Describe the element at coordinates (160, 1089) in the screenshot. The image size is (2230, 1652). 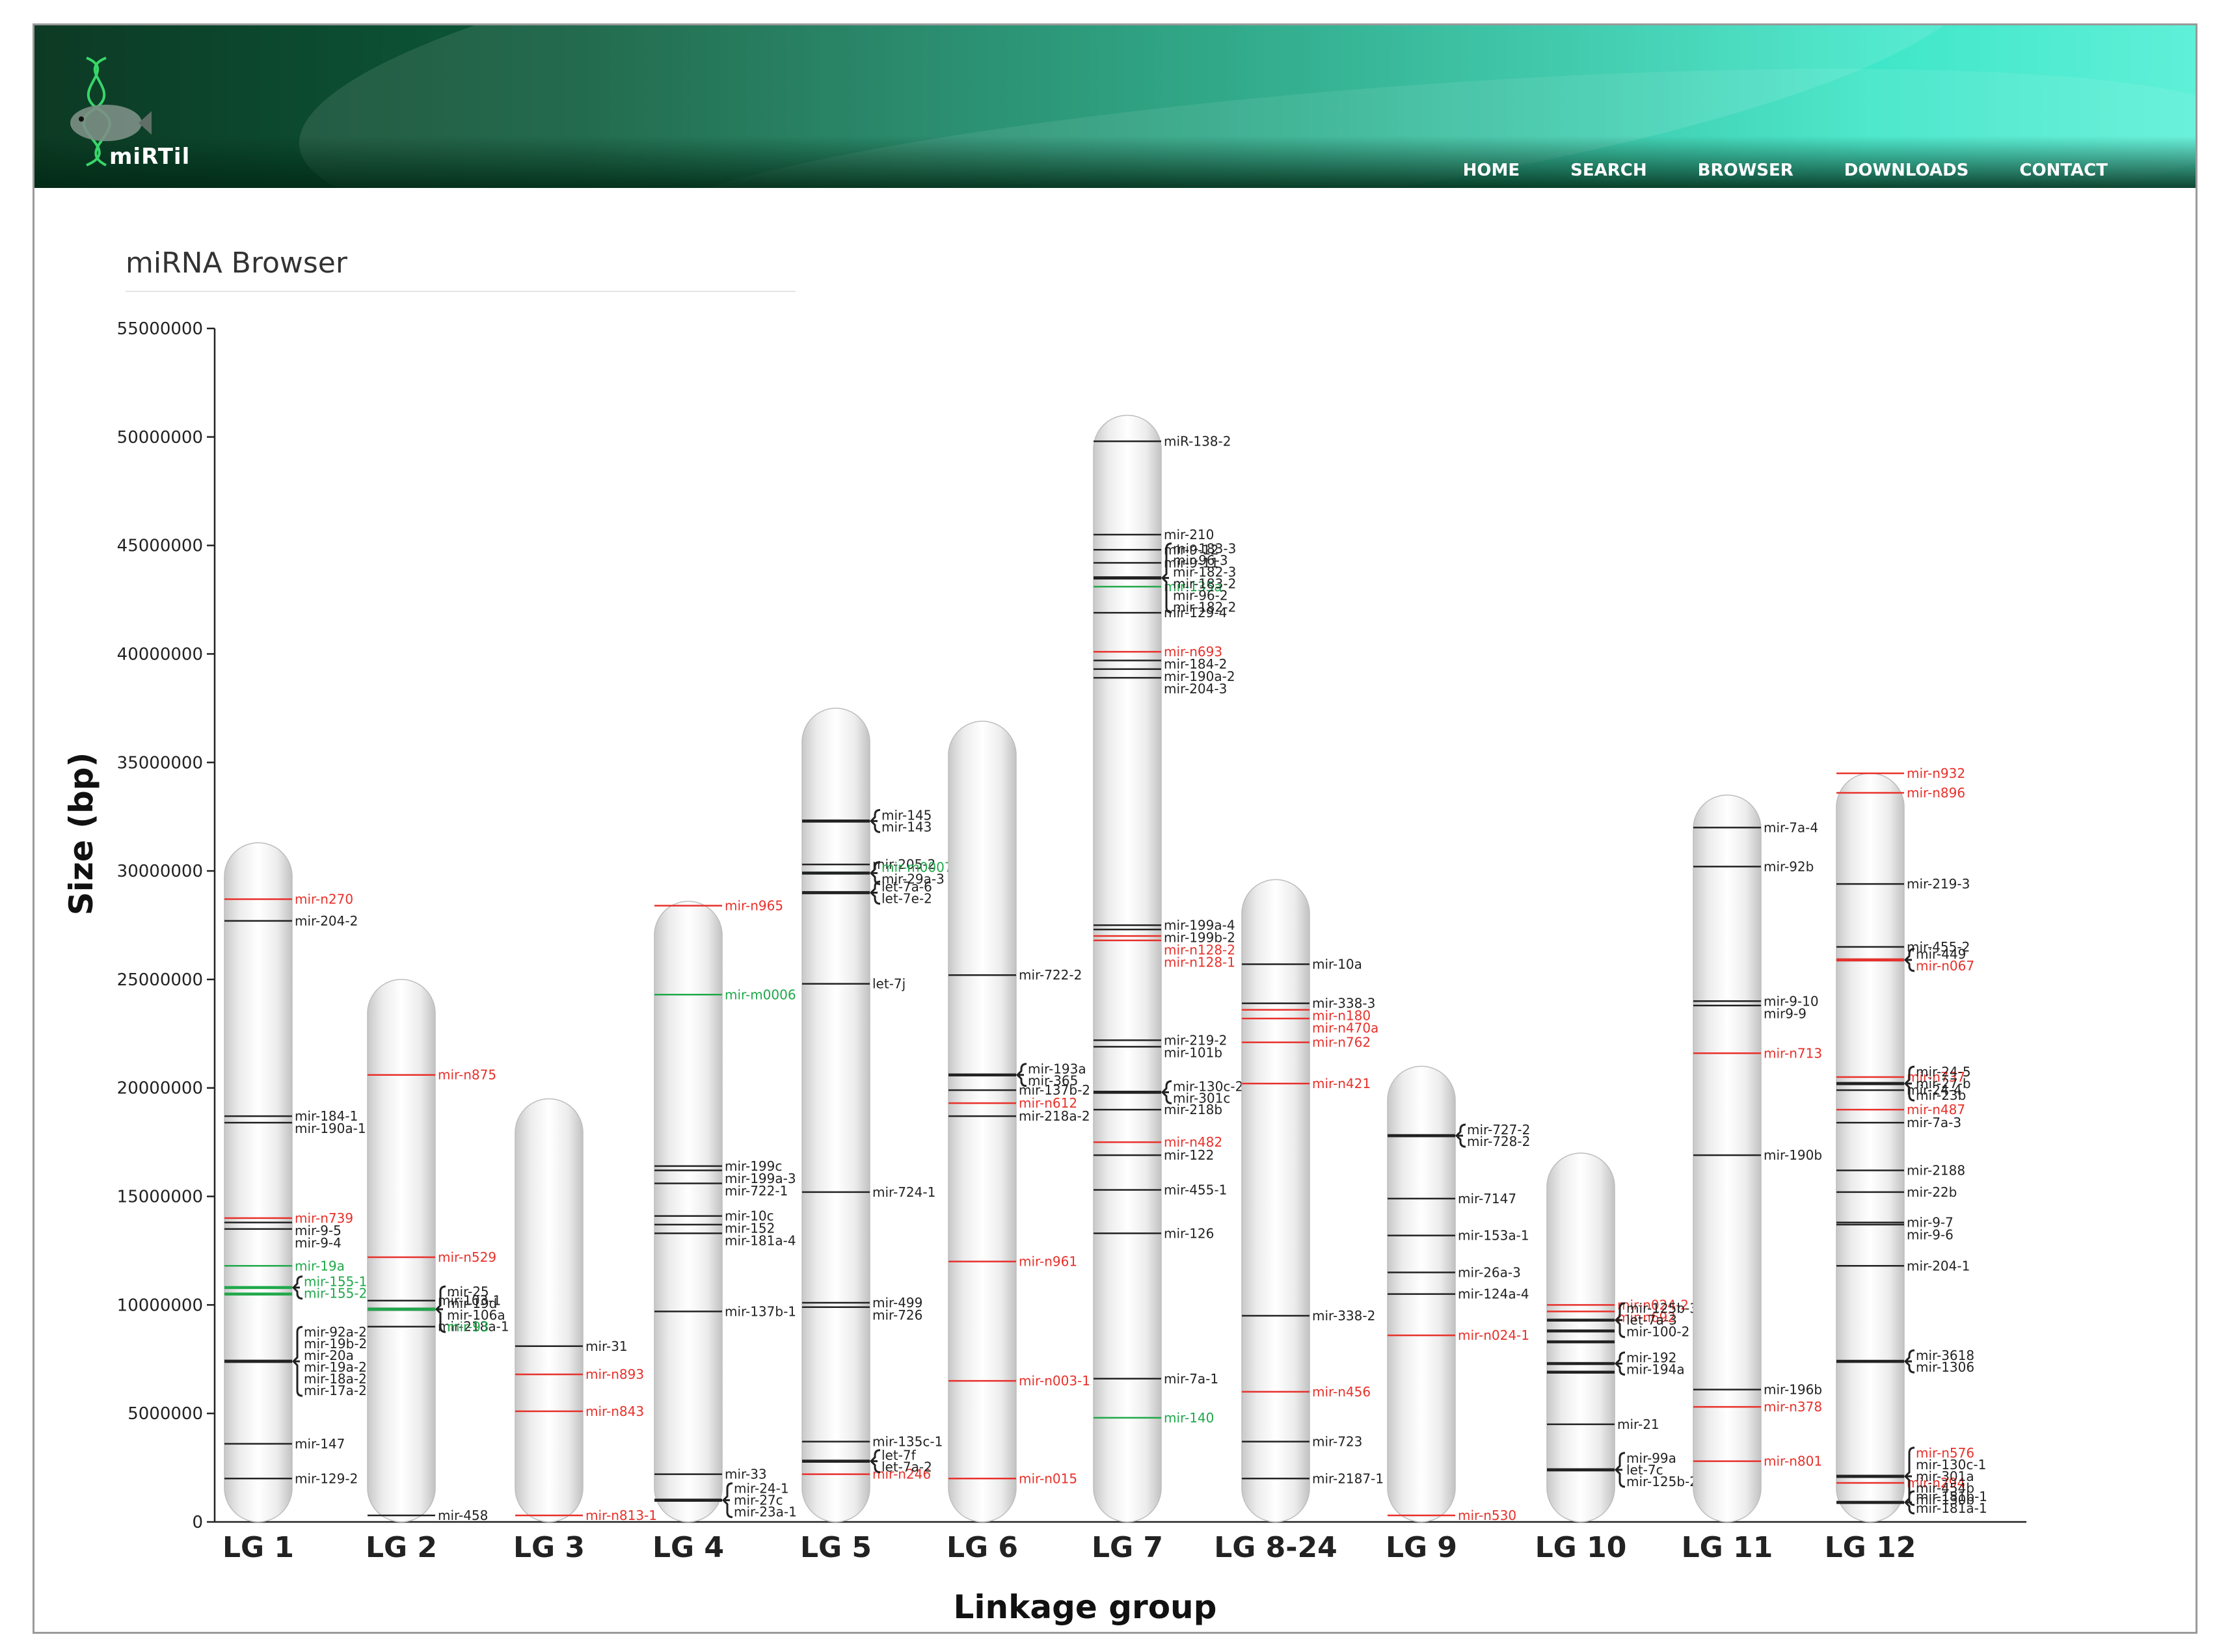
I see `y-tick-label: 20000000` at that location.